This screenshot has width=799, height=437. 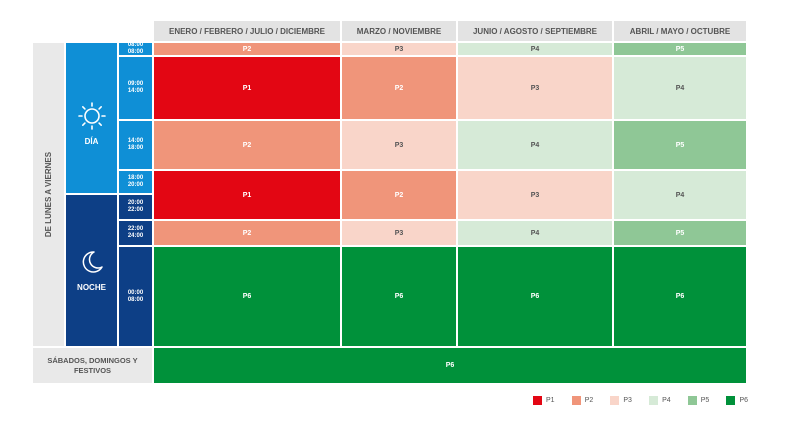 What do you see at coordinates (399, 31) in the screenshot?
I see `column-header: MARZO / NOVIEMBRE` at bounding box center [399, 31].